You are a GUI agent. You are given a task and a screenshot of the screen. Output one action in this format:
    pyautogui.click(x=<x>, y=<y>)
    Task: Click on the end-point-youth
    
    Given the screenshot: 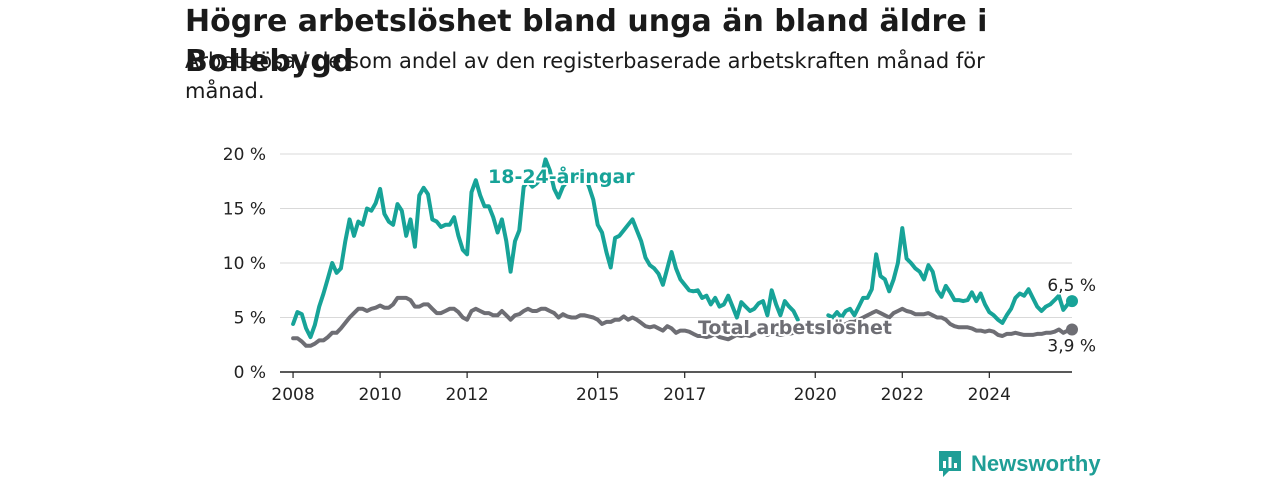 What is the action you would take?
    pyautogui.click(x=1072, y=301)
    